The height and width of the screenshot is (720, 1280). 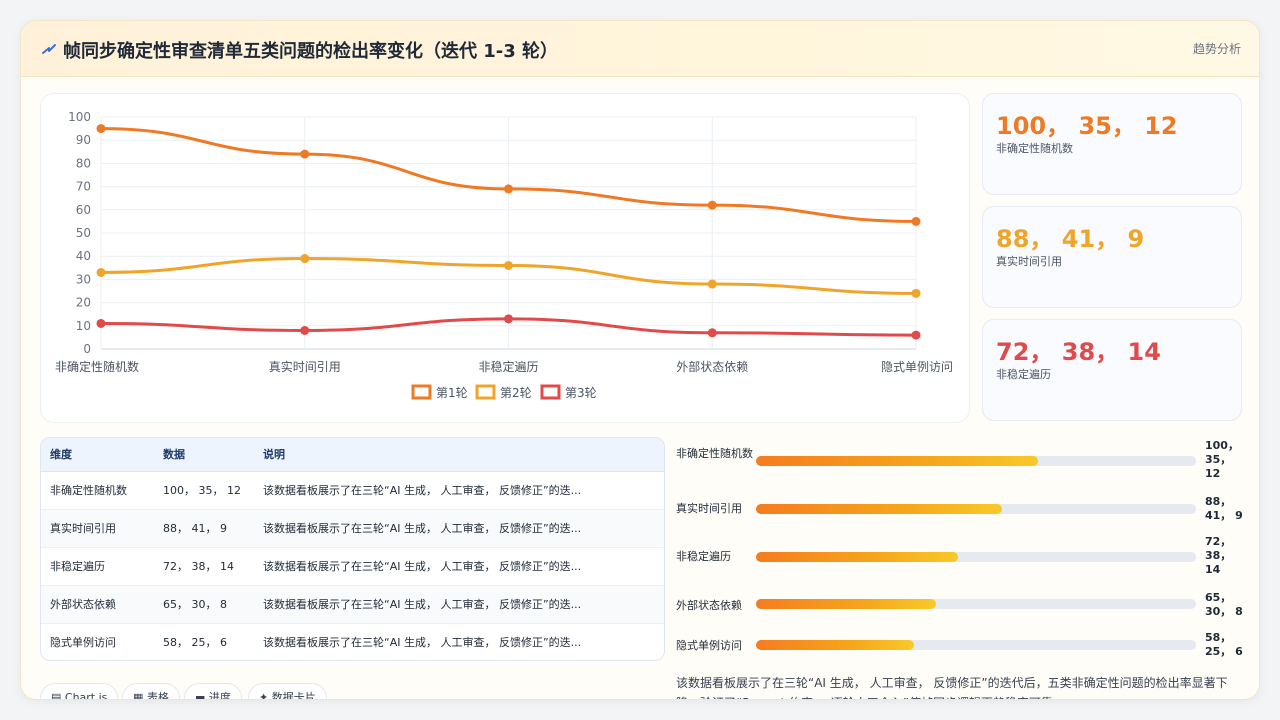 I want to click on chip-label: 进度, so click(x=219, y=695).